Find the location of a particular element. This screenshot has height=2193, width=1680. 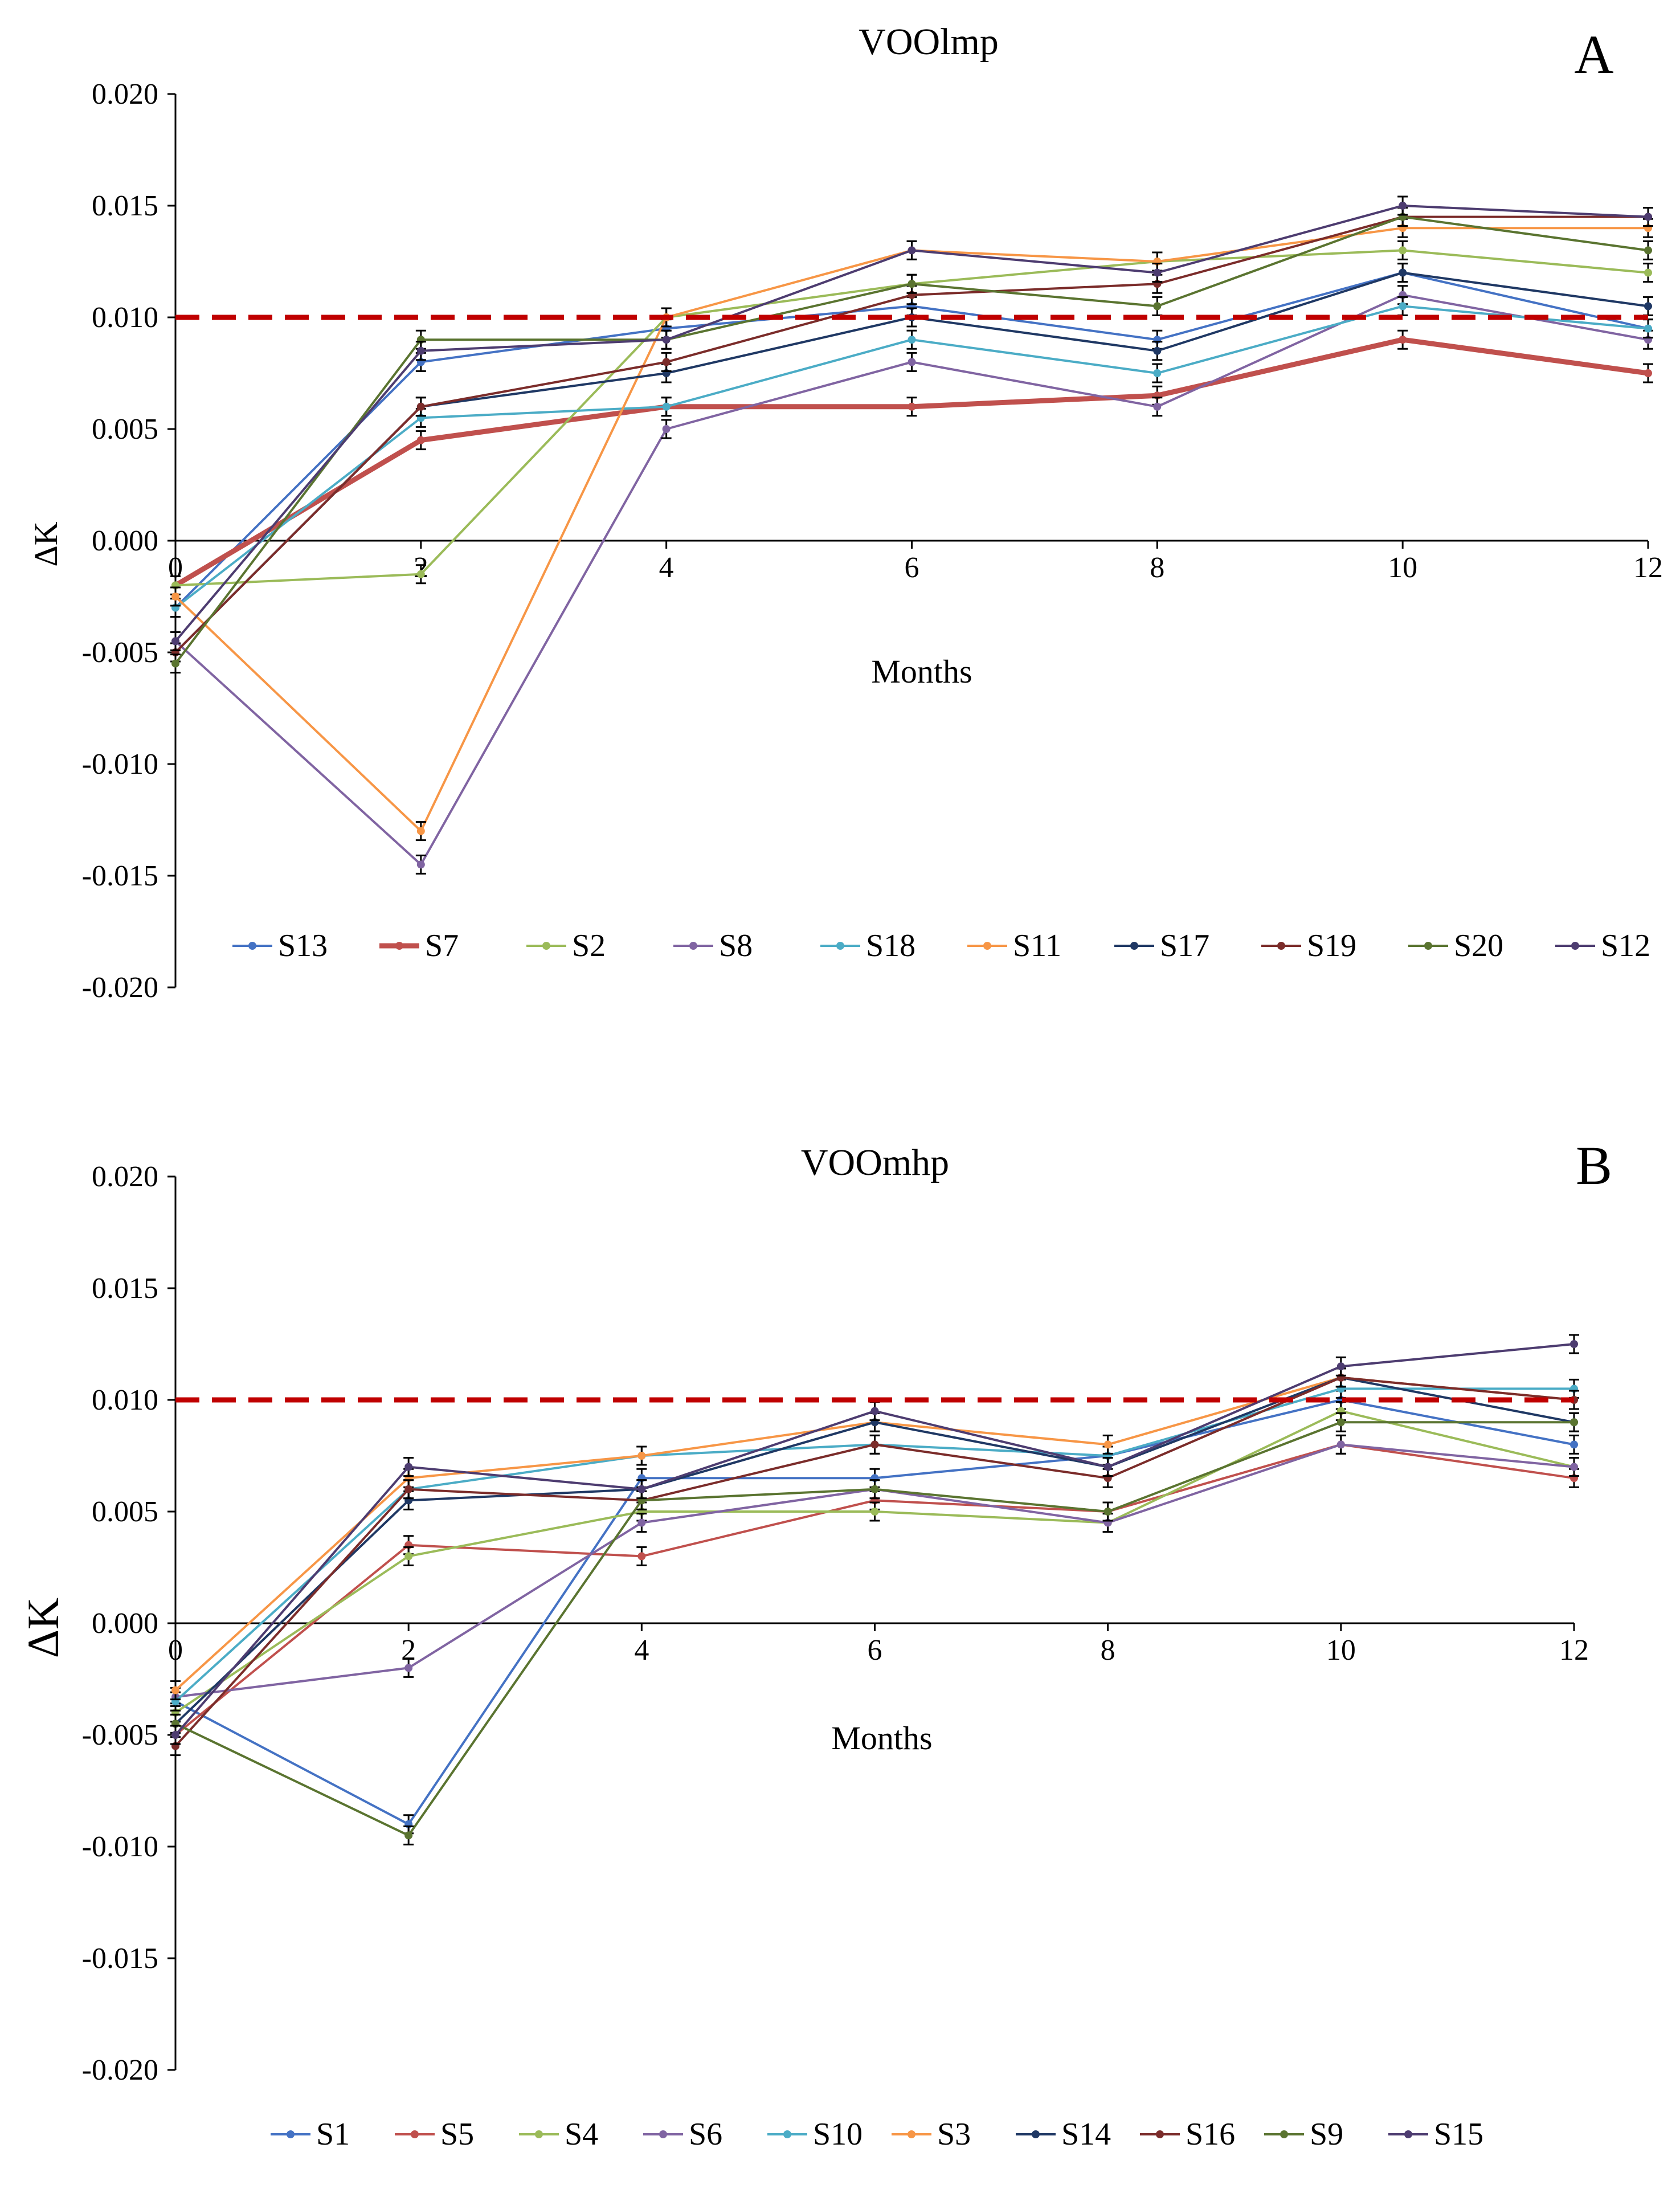

legend-label: S4 is located at coordinates (581, 2135).